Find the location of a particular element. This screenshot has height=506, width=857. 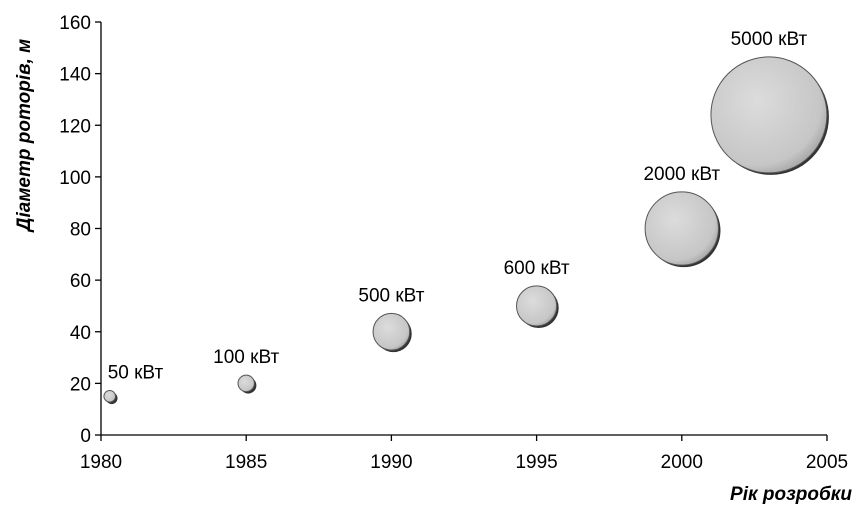

x-tick-label: 1990 is located at coordinates (391, 462).